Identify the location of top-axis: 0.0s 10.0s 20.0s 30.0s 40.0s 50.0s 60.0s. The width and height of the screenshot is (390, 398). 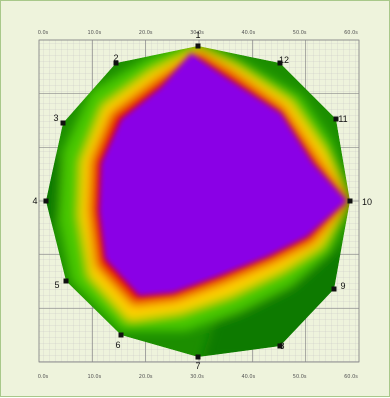
(198, 33).